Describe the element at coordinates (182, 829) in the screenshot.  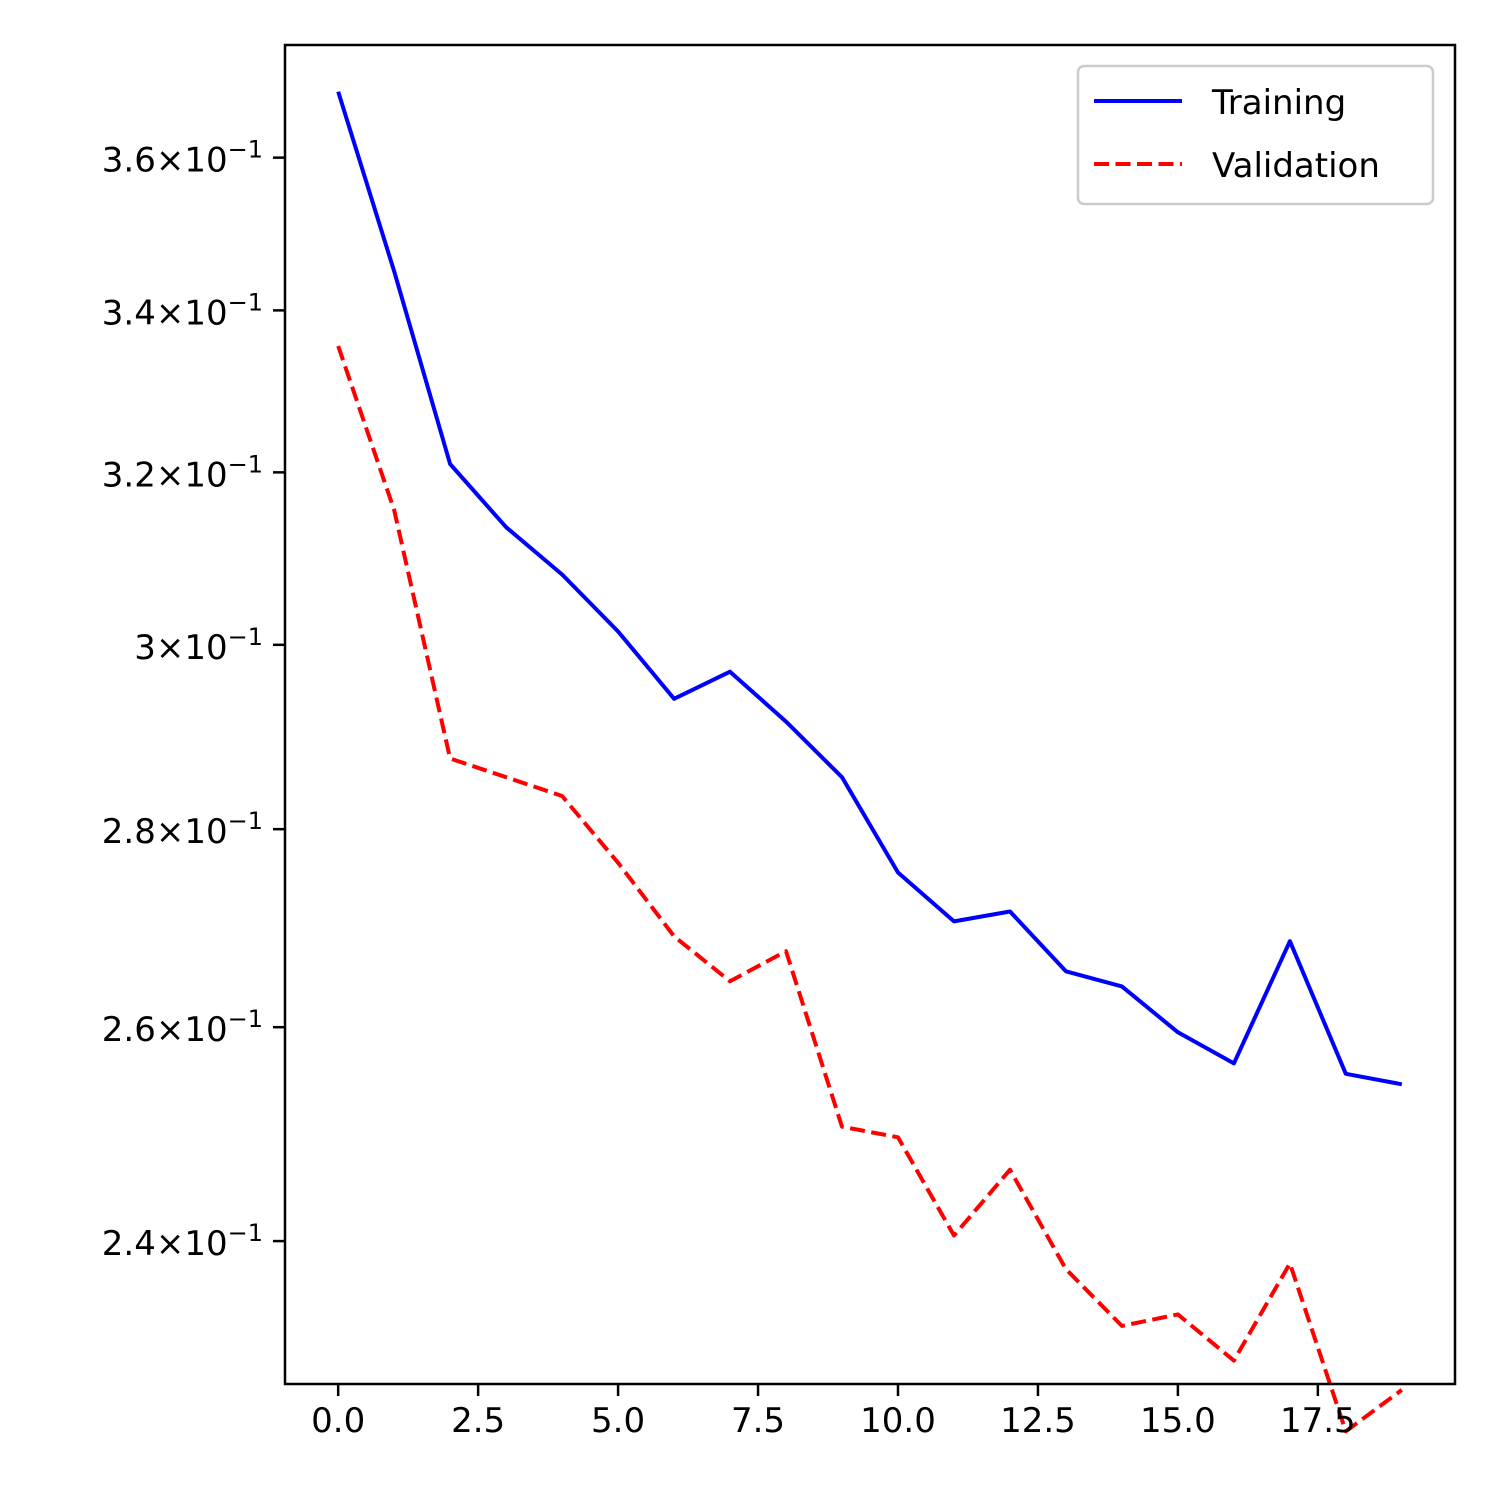
I see `y-tick-label: 2.8×10⁻¹` at that location.